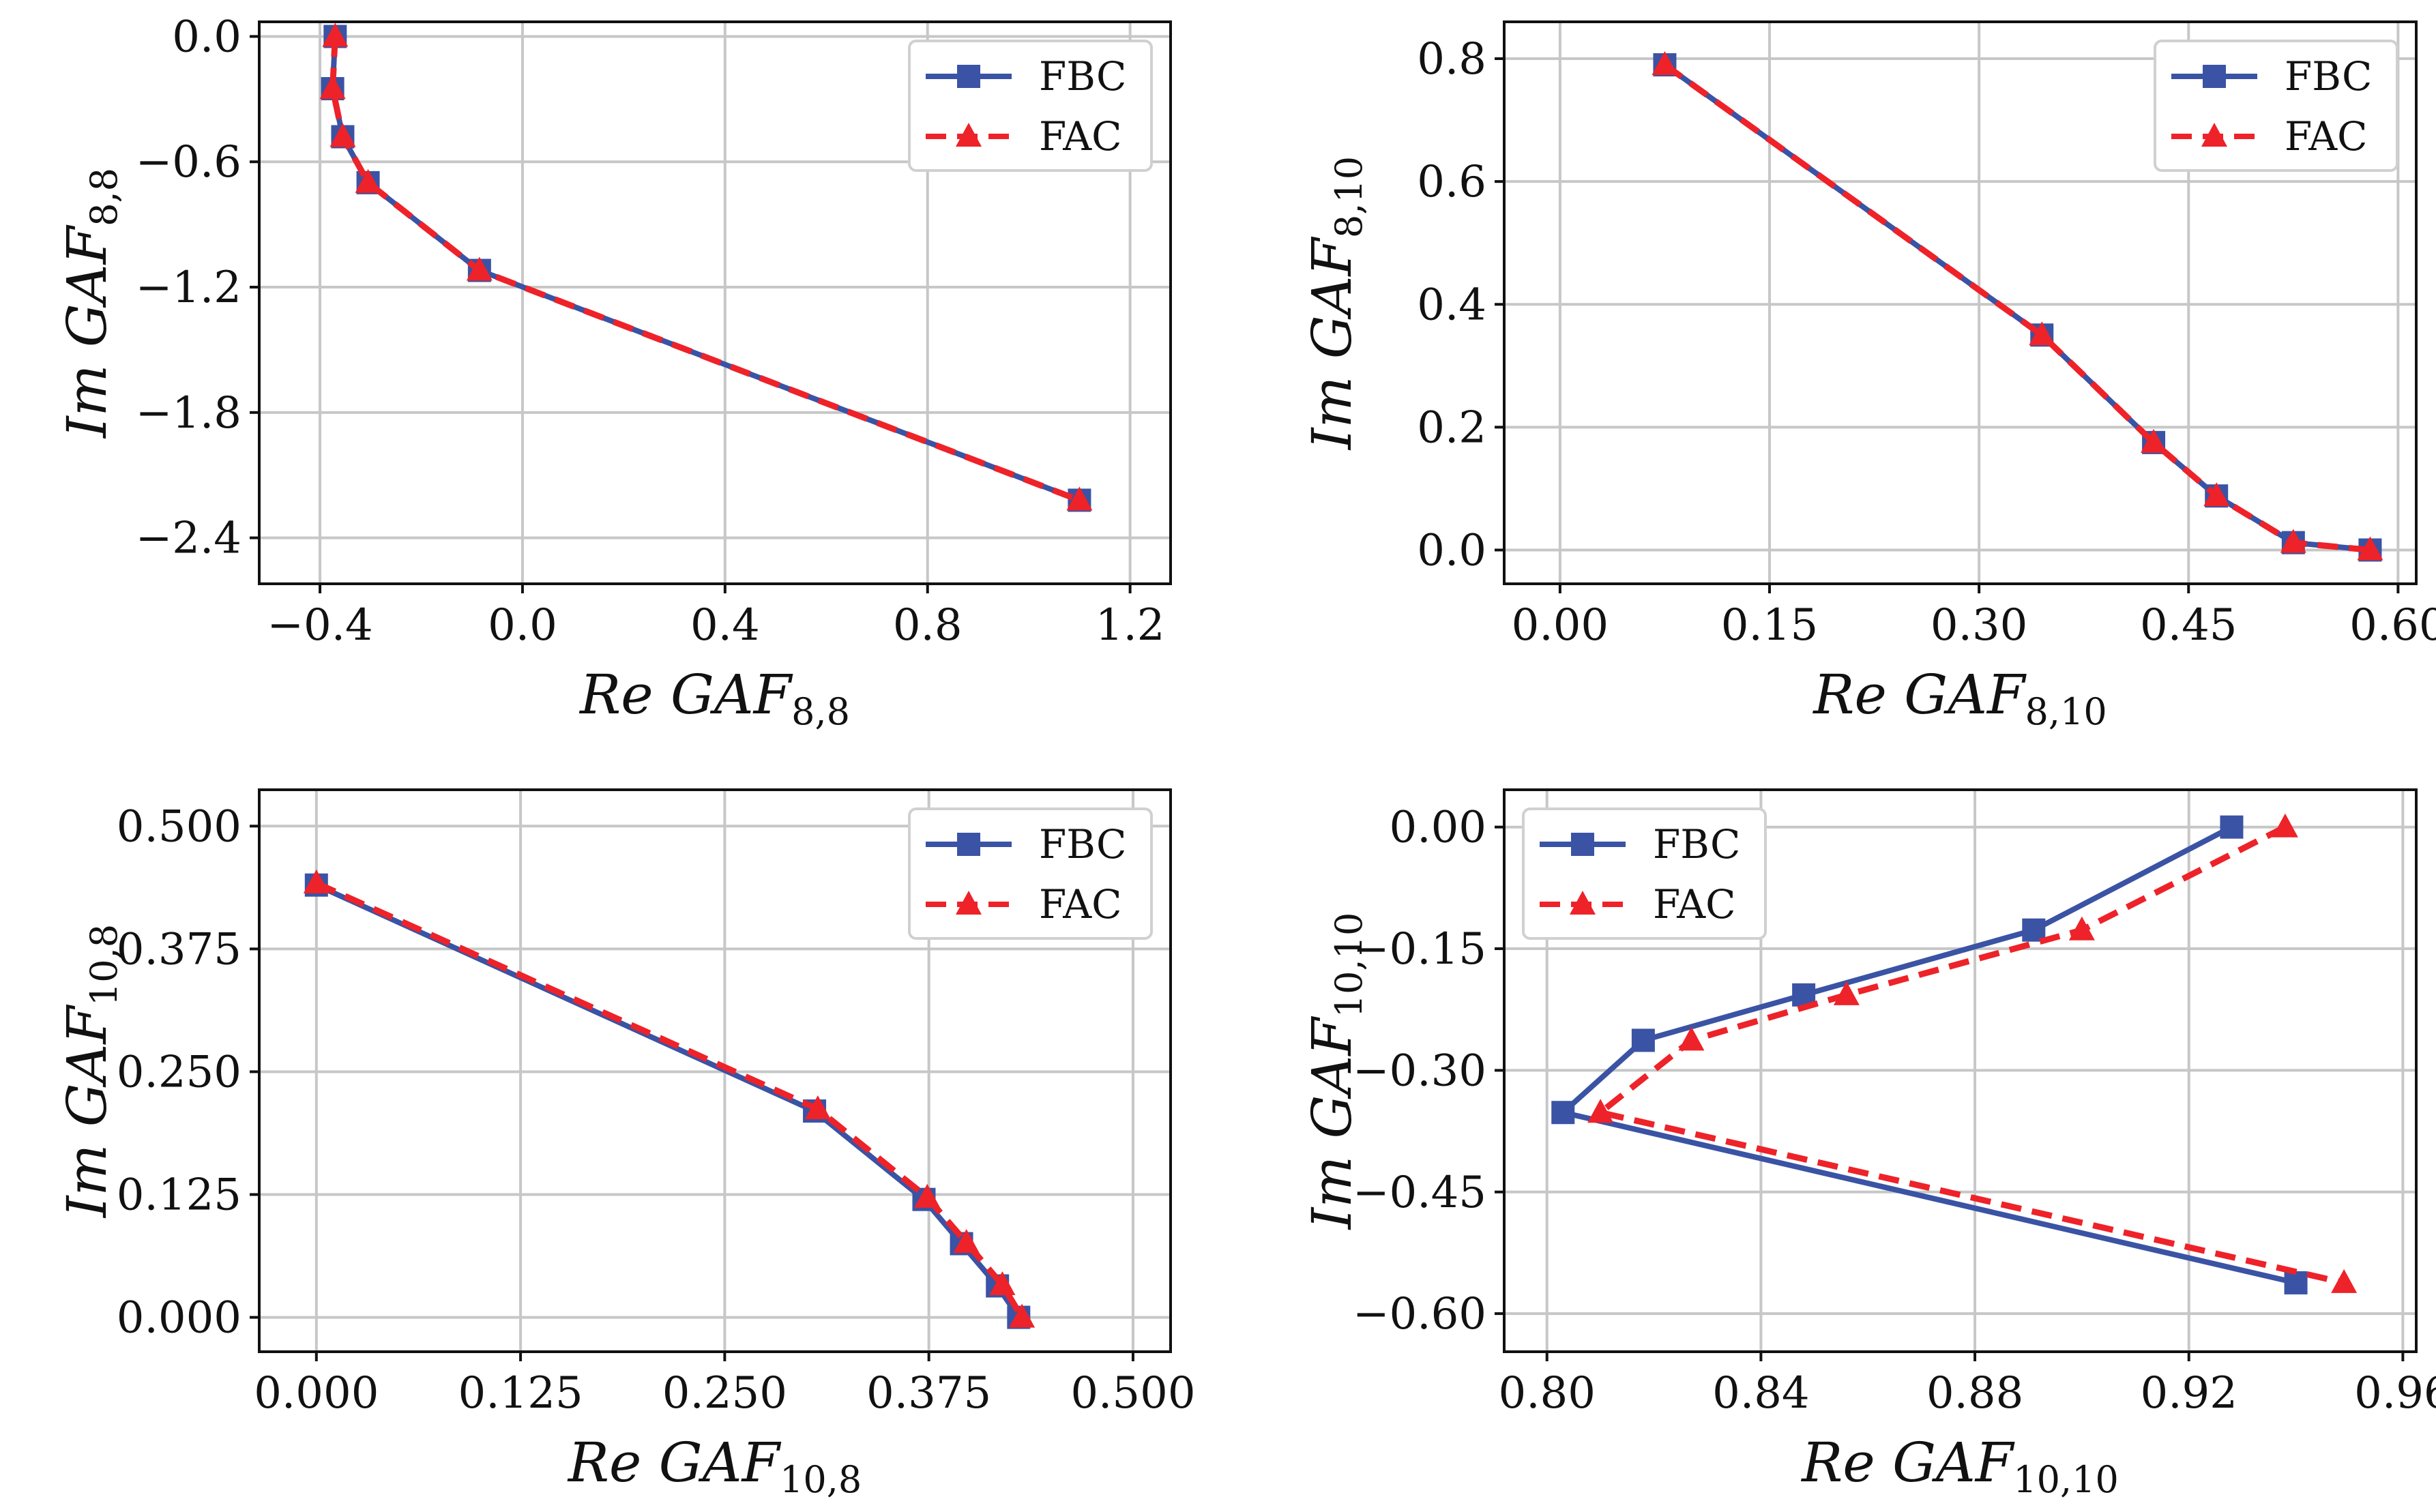 This screenshot has height=1512, width=2436. What do you see at coordinates (1452, 427) in the screenshot?
I see `y-tick-label: 0.2` at bounding box center [1452, 427].